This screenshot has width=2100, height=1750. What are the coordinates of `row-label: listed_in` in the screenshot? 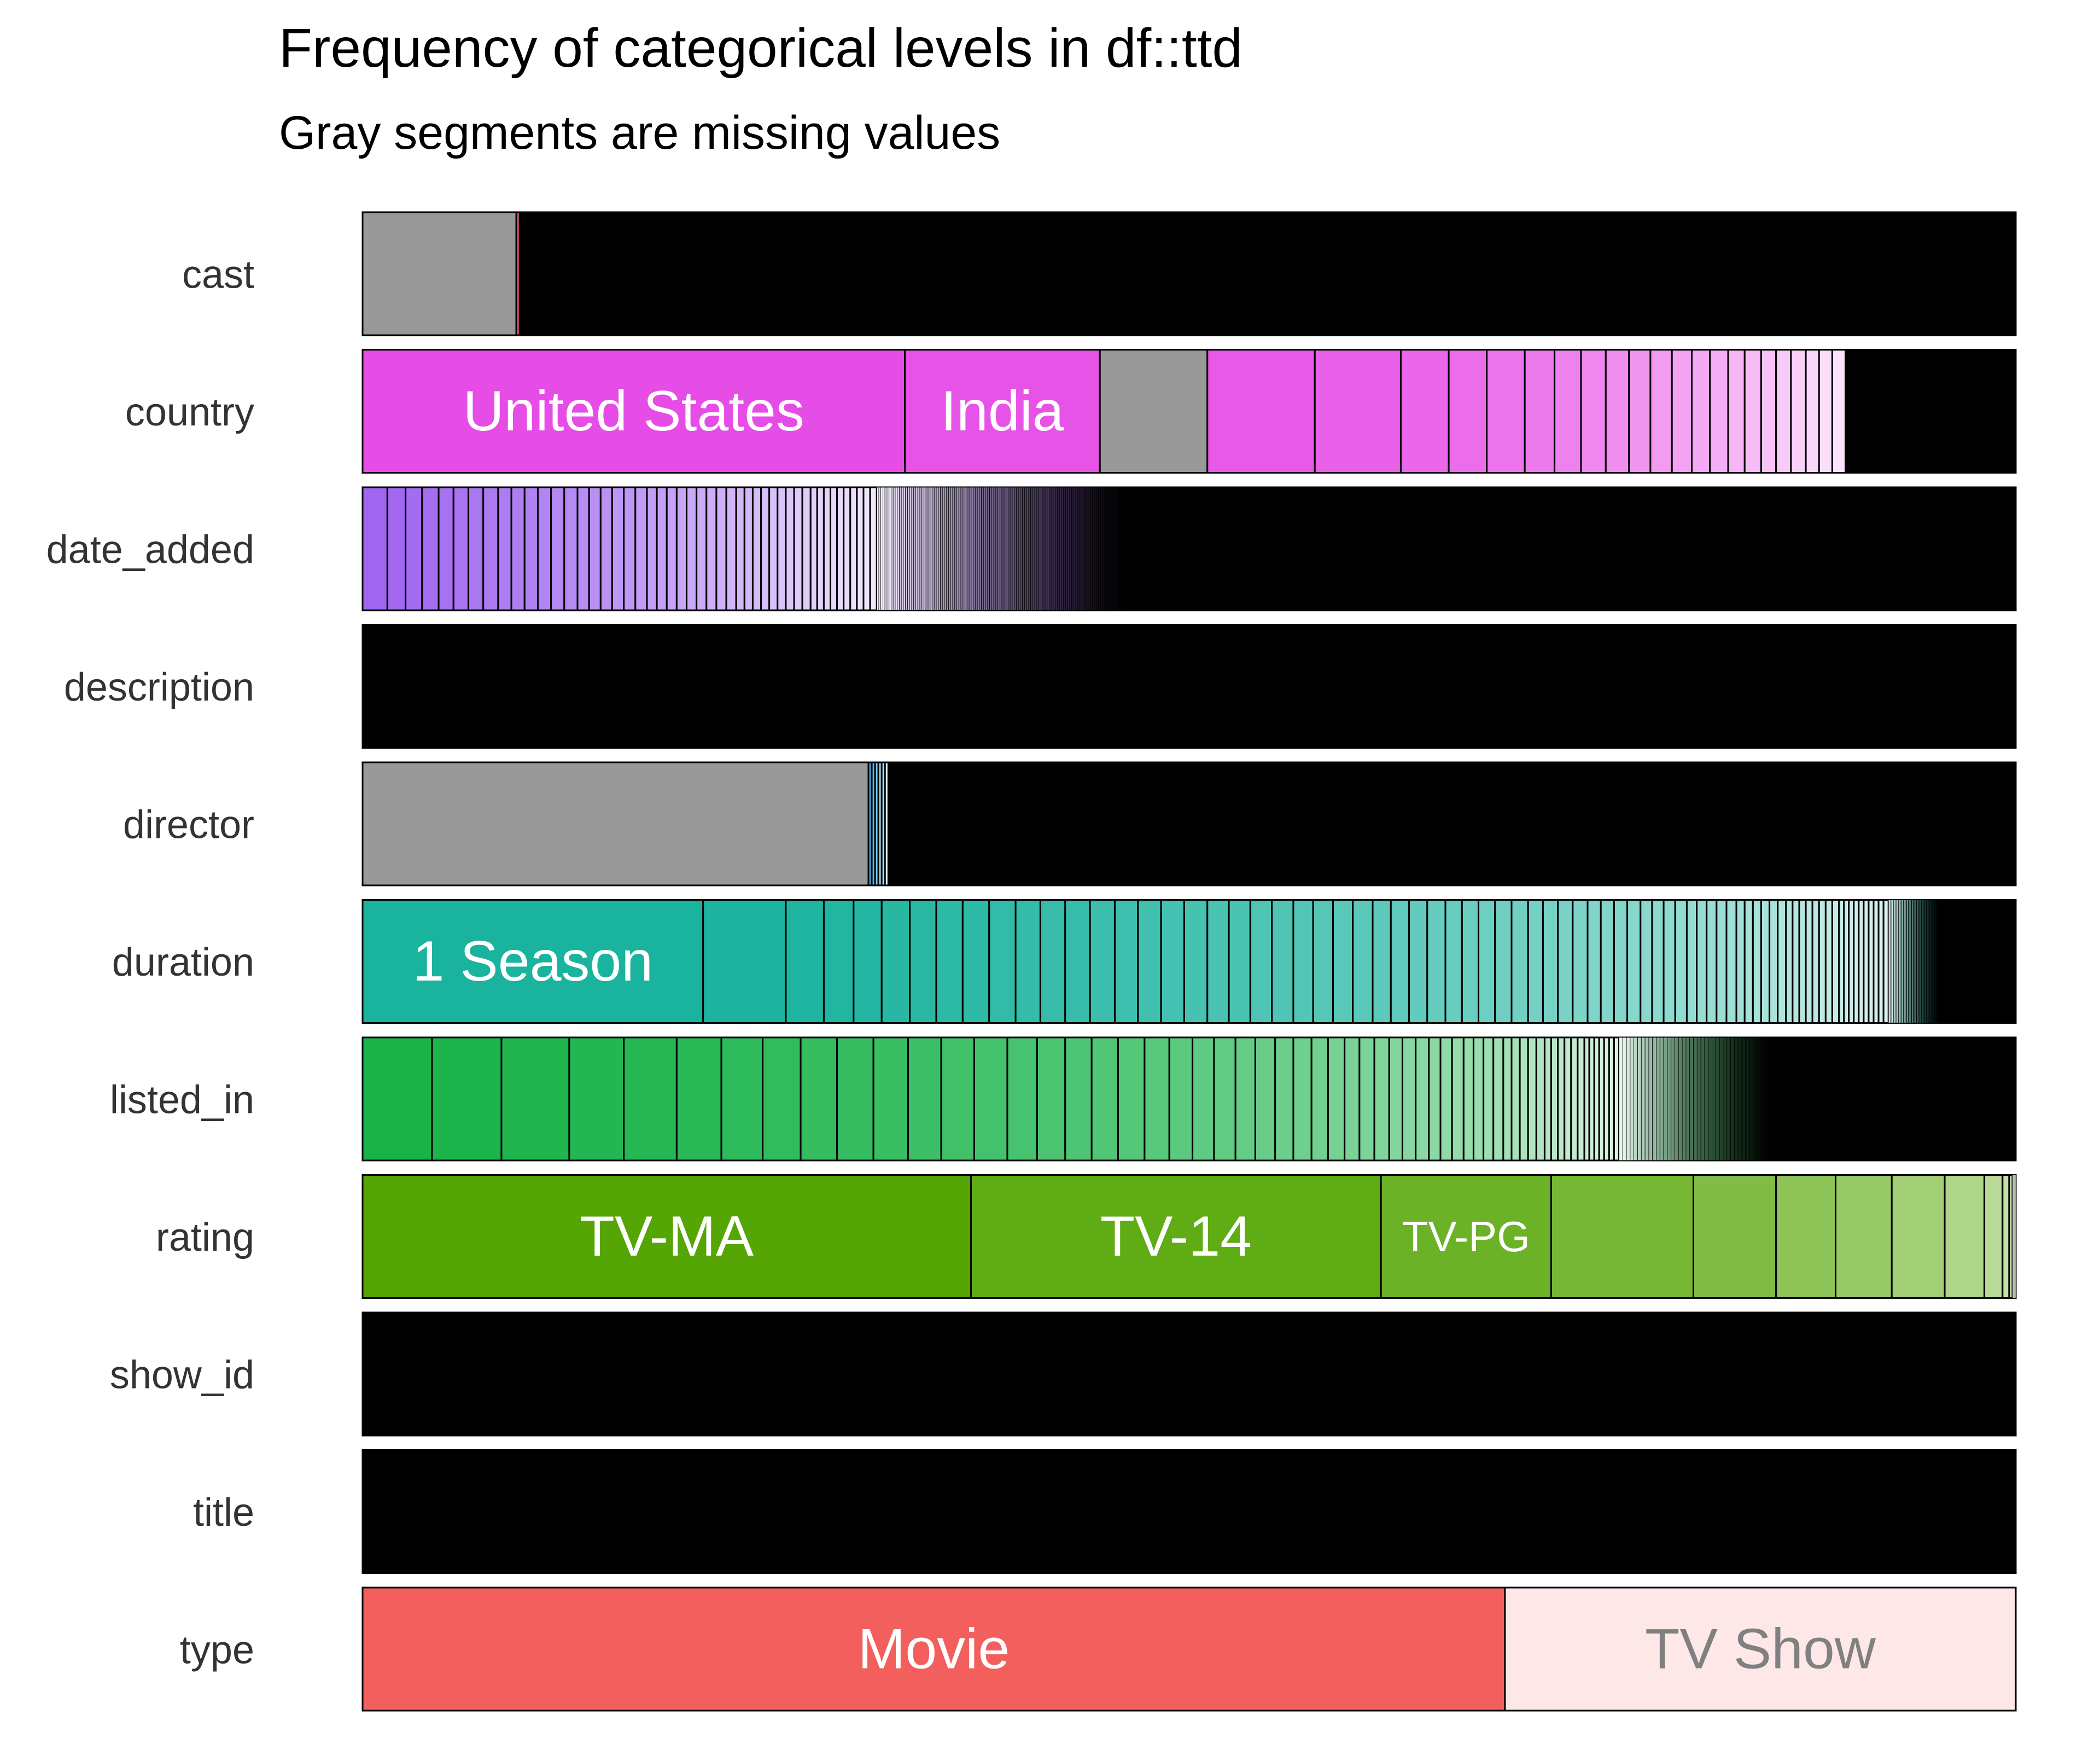 It's located at (182, 1100).